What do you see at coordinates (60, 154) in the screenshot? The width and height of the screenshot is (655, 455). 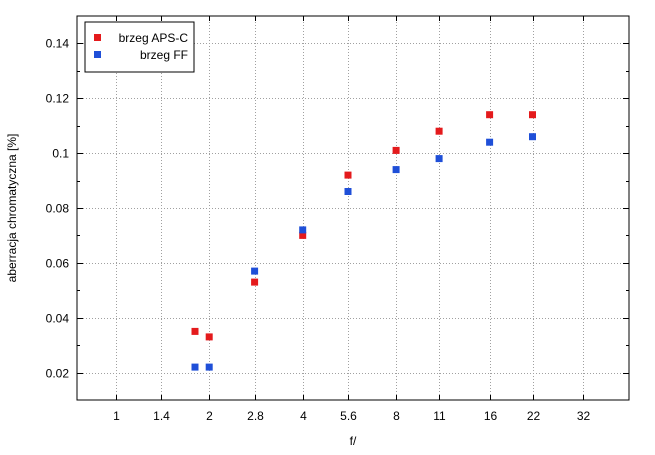 I see `y-tick-label: 0.1` at bounding box center [60, 154].